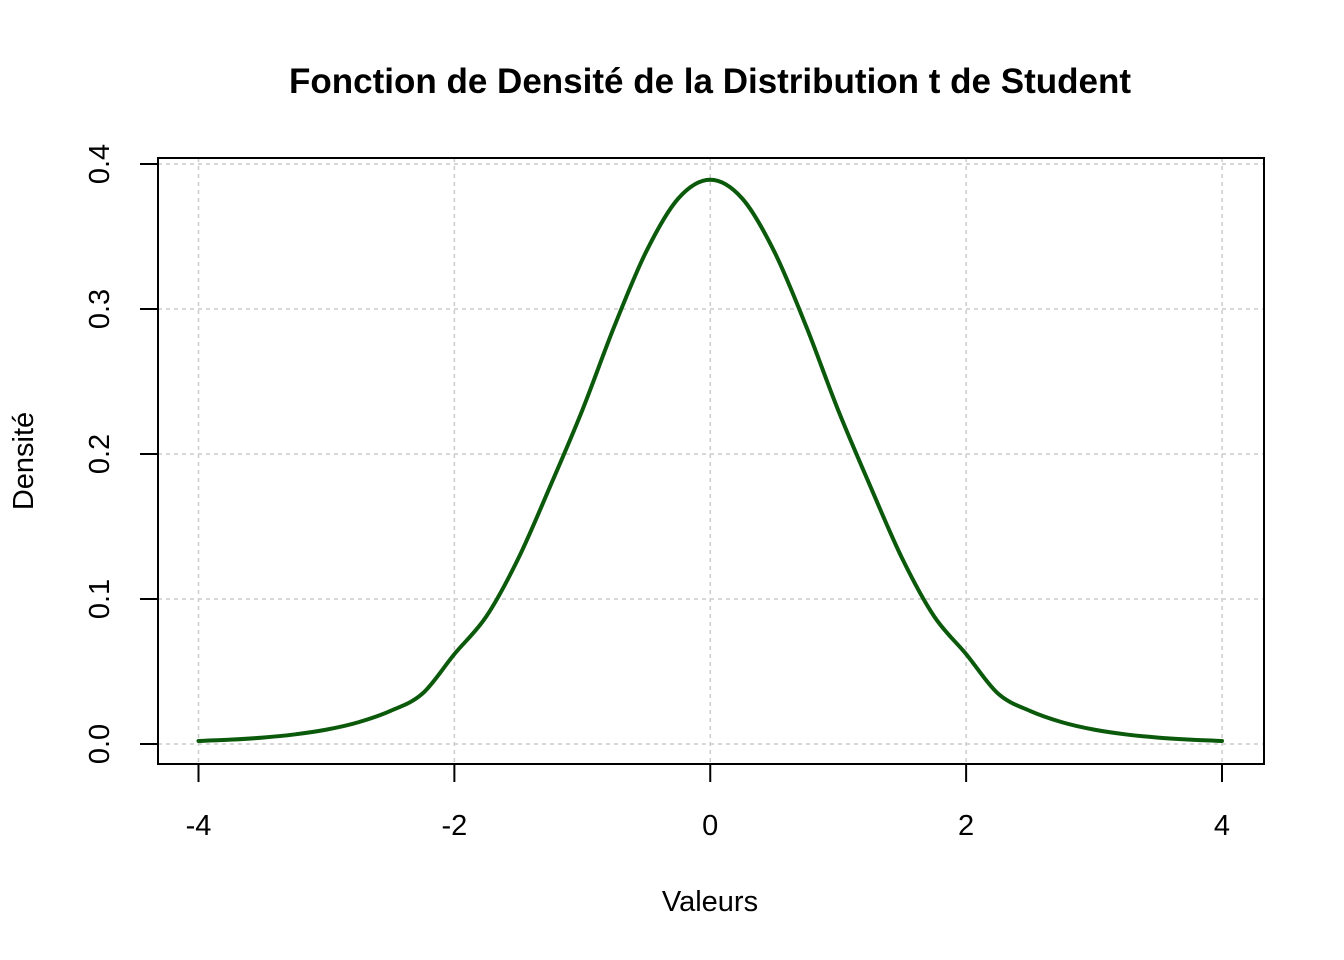 This screenshot has height=960, width=1344. I want to click on x-tick-label-3: 2, so click(966, 826).